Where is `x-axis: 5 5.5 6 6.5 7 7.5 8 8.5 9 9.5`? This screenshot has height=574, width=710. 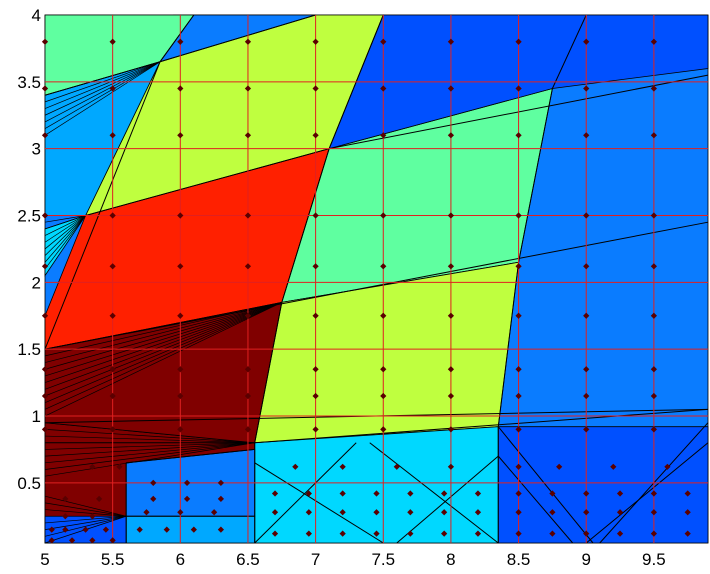
x-axis: 5 5.5 6 6.5 7 7.5 8 8.5 9 9.5 is located at coordinates (352, 559).